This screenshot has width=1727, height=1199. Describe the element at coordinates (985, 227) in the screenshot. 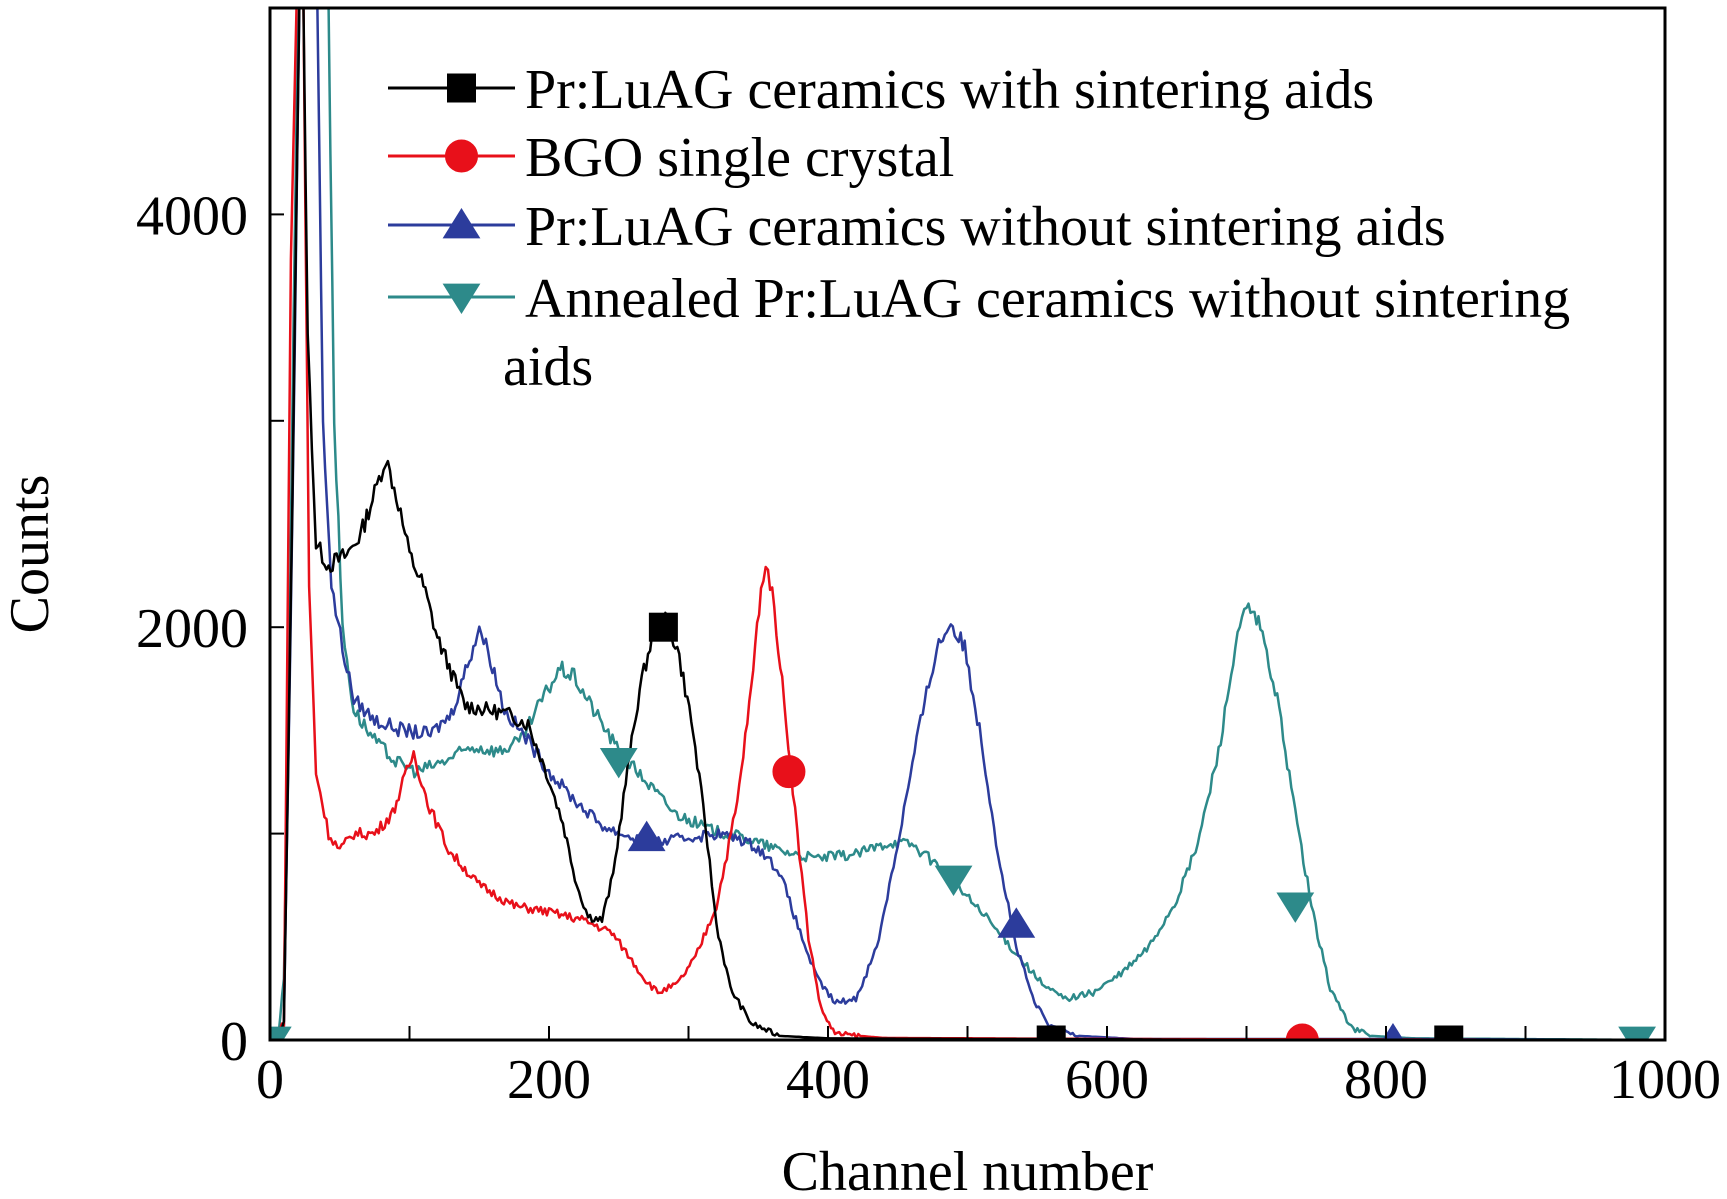

I see `legend-label: Pr:LuAG ceramics without sintering aids` at that location.